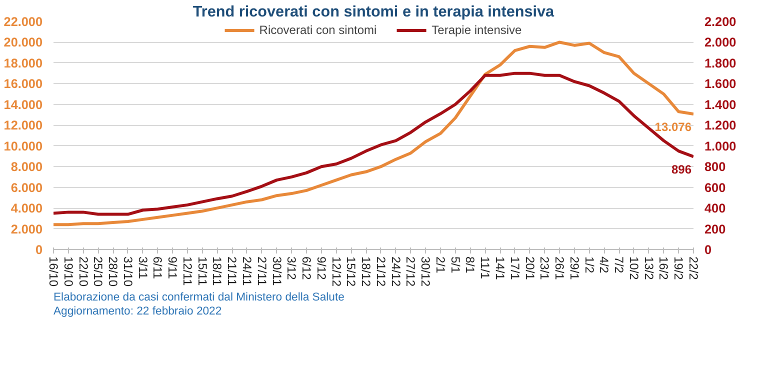 The height and width of the screenshot is (383, 767). Describe the element at coordinates (318, 30) in the screenshot. I see `legend-label: Ricoverati con sintomi` at that location.